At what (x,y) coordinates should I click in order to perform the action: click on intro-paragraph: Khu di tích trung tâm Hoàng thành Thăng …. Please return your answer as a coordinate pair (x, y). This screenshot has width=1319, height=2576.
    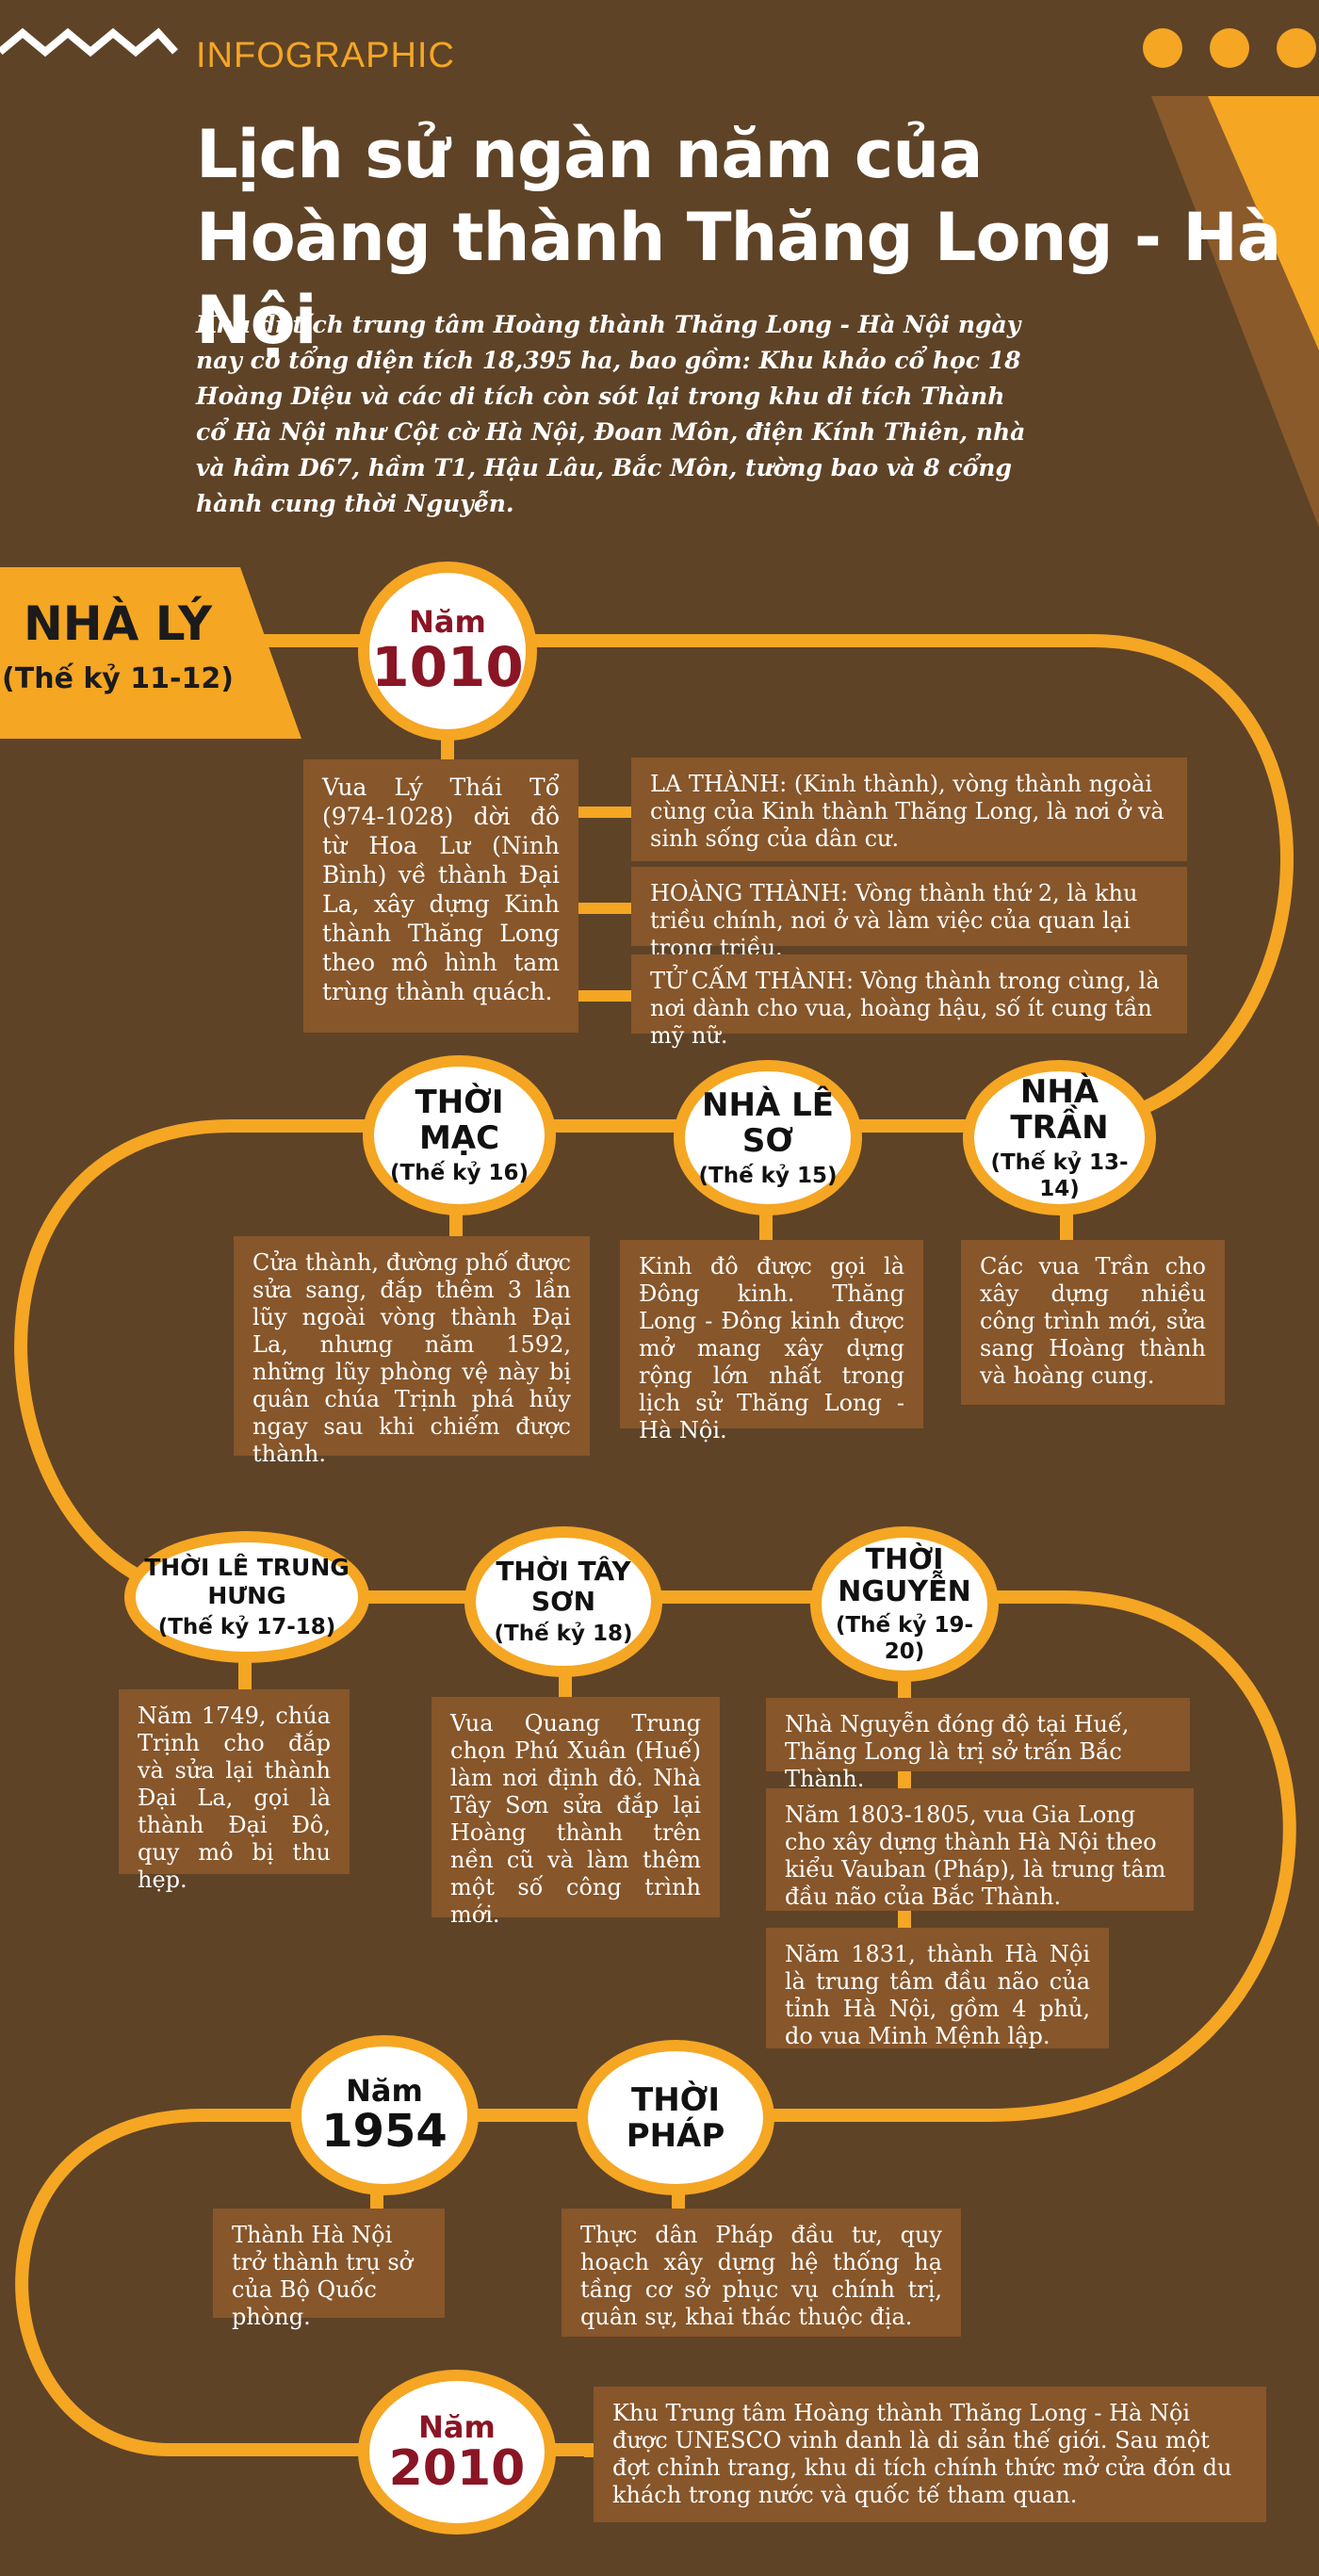
    Looking at the image, I should click on (611, 414).